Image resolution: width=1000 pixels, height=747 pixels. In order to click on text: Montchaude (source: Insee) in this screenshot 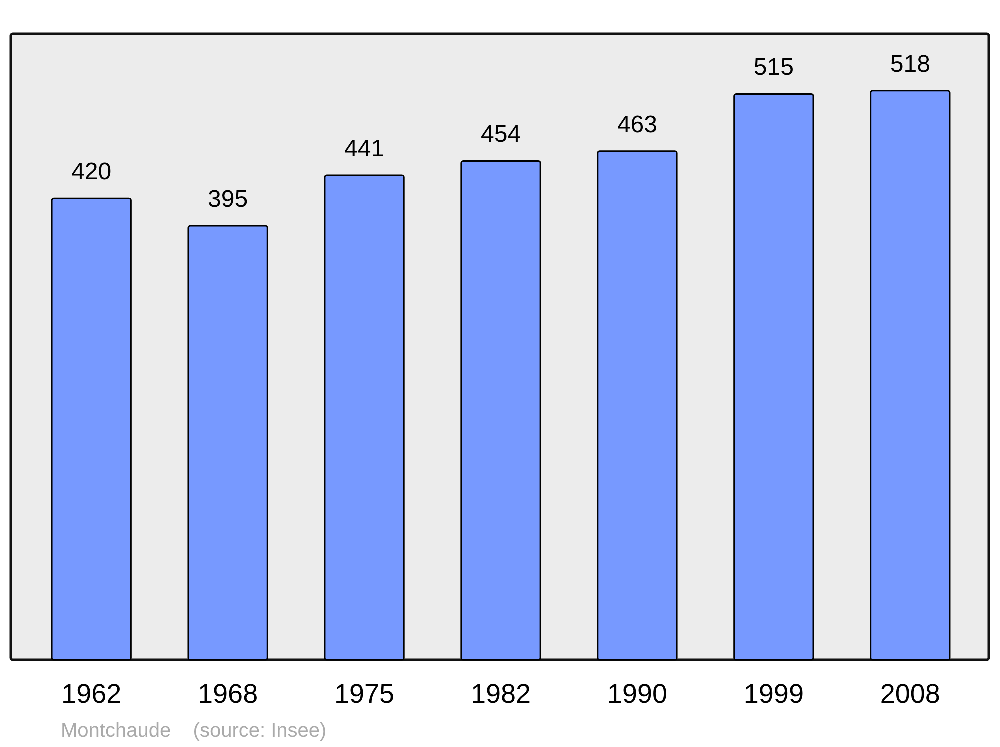, I will do `click(194, 731)`.